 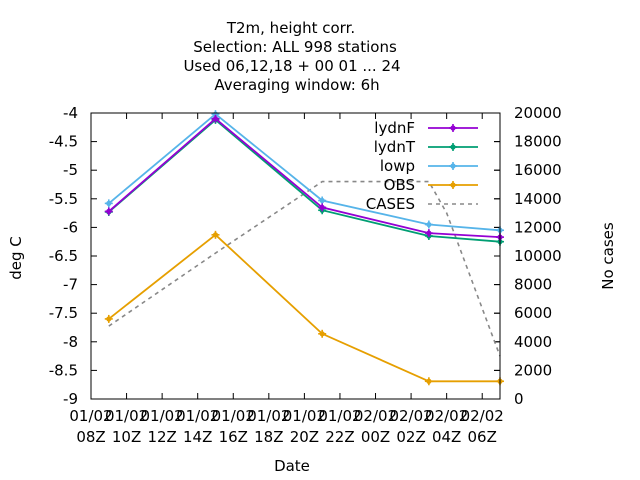 What do you see at coordinates (538, 170) in the screenshot?
I see `y2-tick-label: 16000` at bounding box center [538, 170].